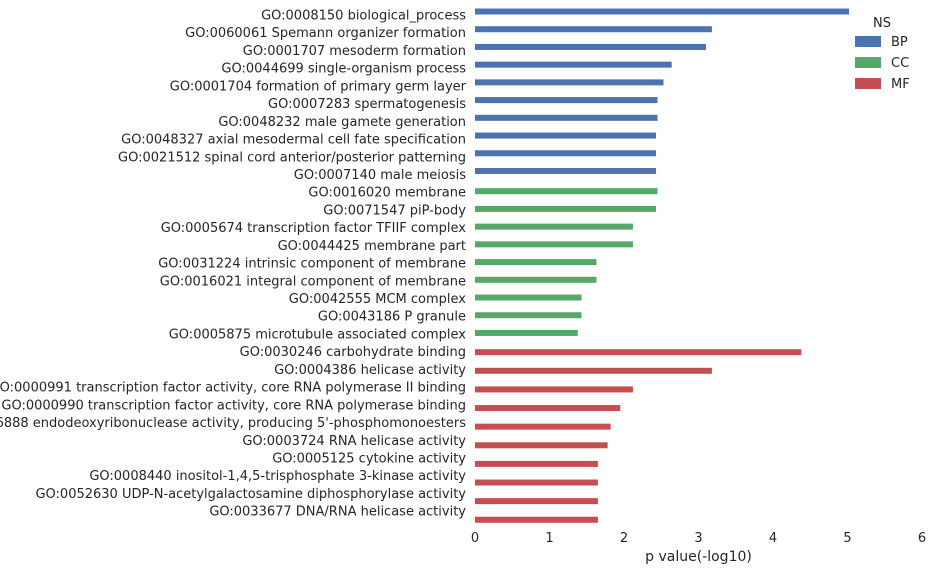 This screenshot has width=932, height=570. Describe the element at coordinates (882, 23) in the screenshot. I see `legend-title: NS` at that location.